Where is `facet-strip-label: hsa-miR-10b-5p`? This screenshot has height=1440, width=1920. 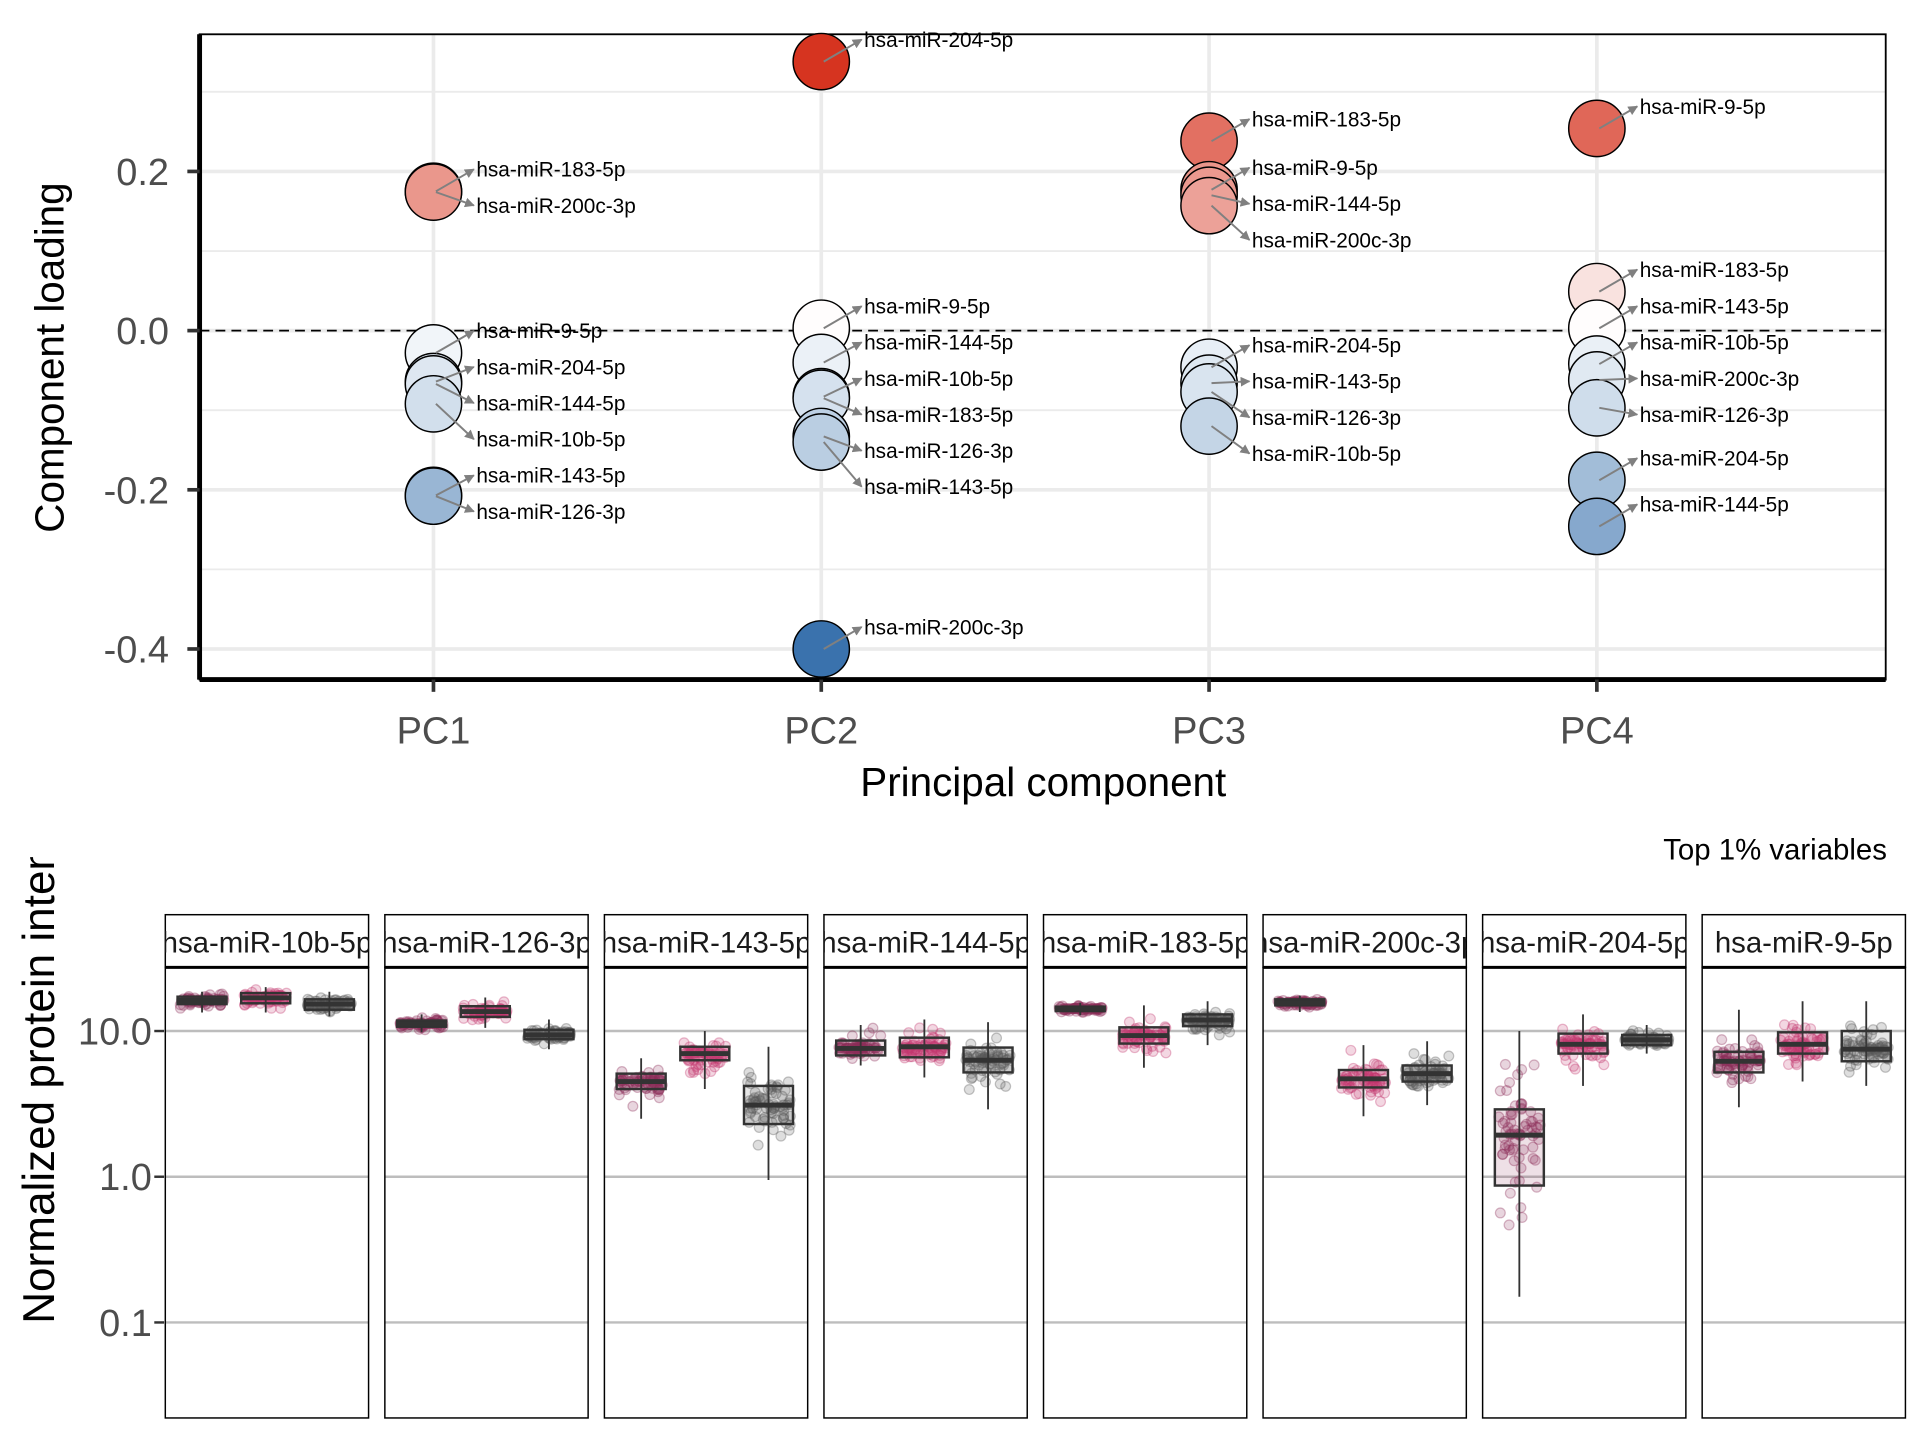
facet-strip-label: hsa-miR-10b-5p is located at coordinates (267, 943).